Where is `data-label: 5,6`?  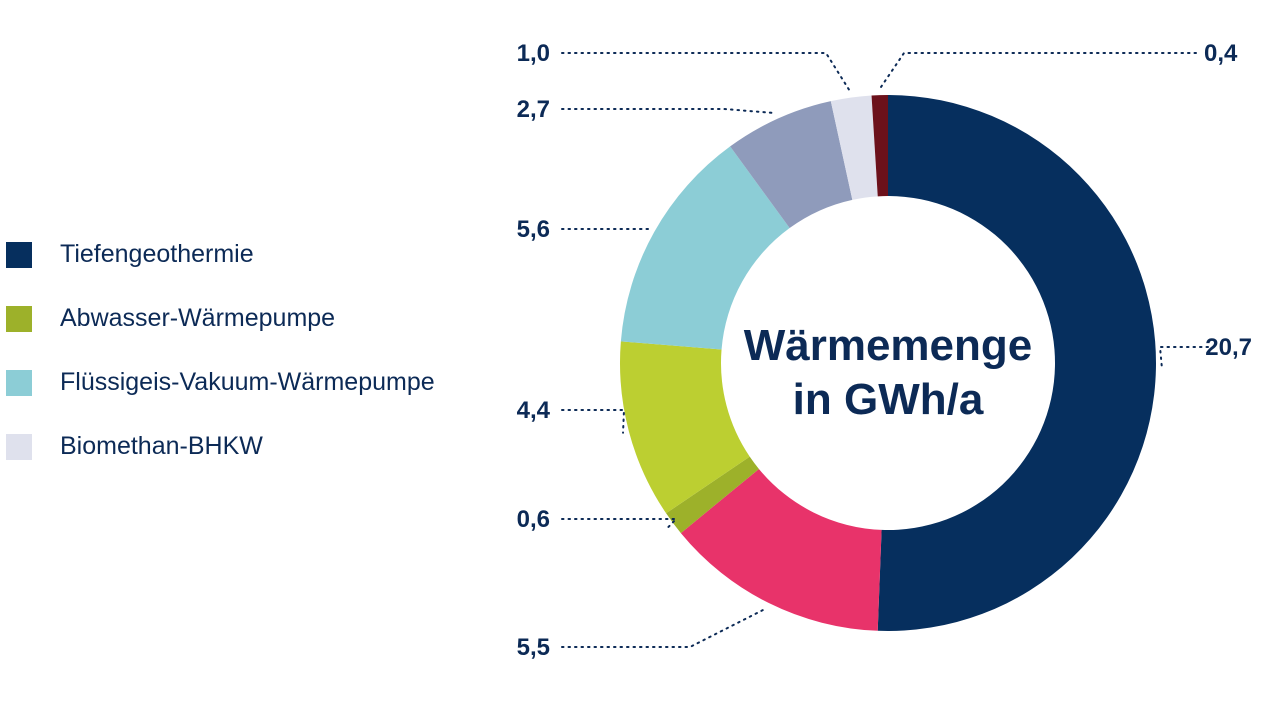
data-label: 5,6 is located at coordinates (533, 229).